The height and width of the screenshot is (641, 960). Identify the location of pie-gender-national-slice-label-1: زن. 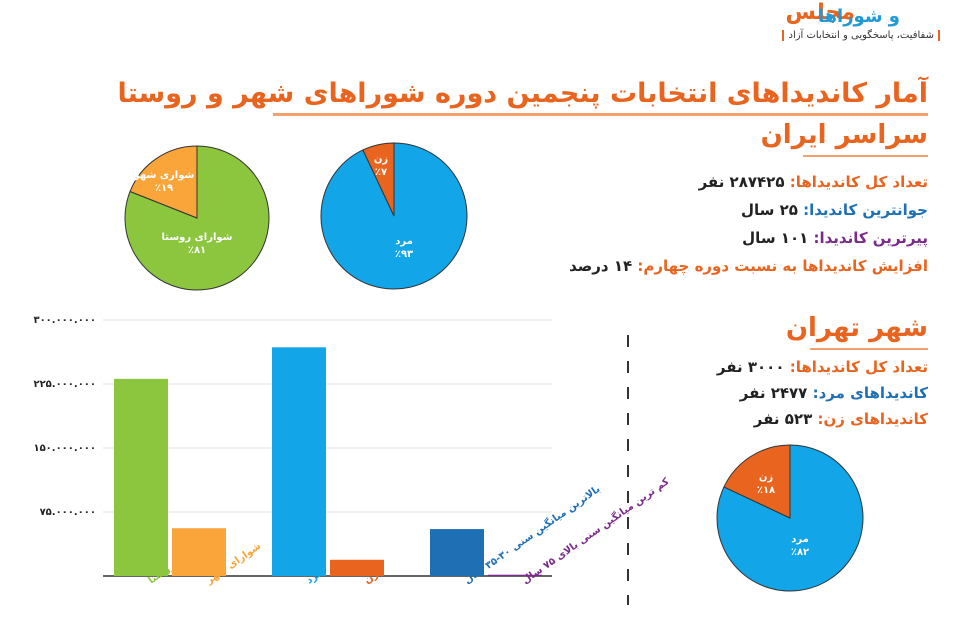
(381, 159).